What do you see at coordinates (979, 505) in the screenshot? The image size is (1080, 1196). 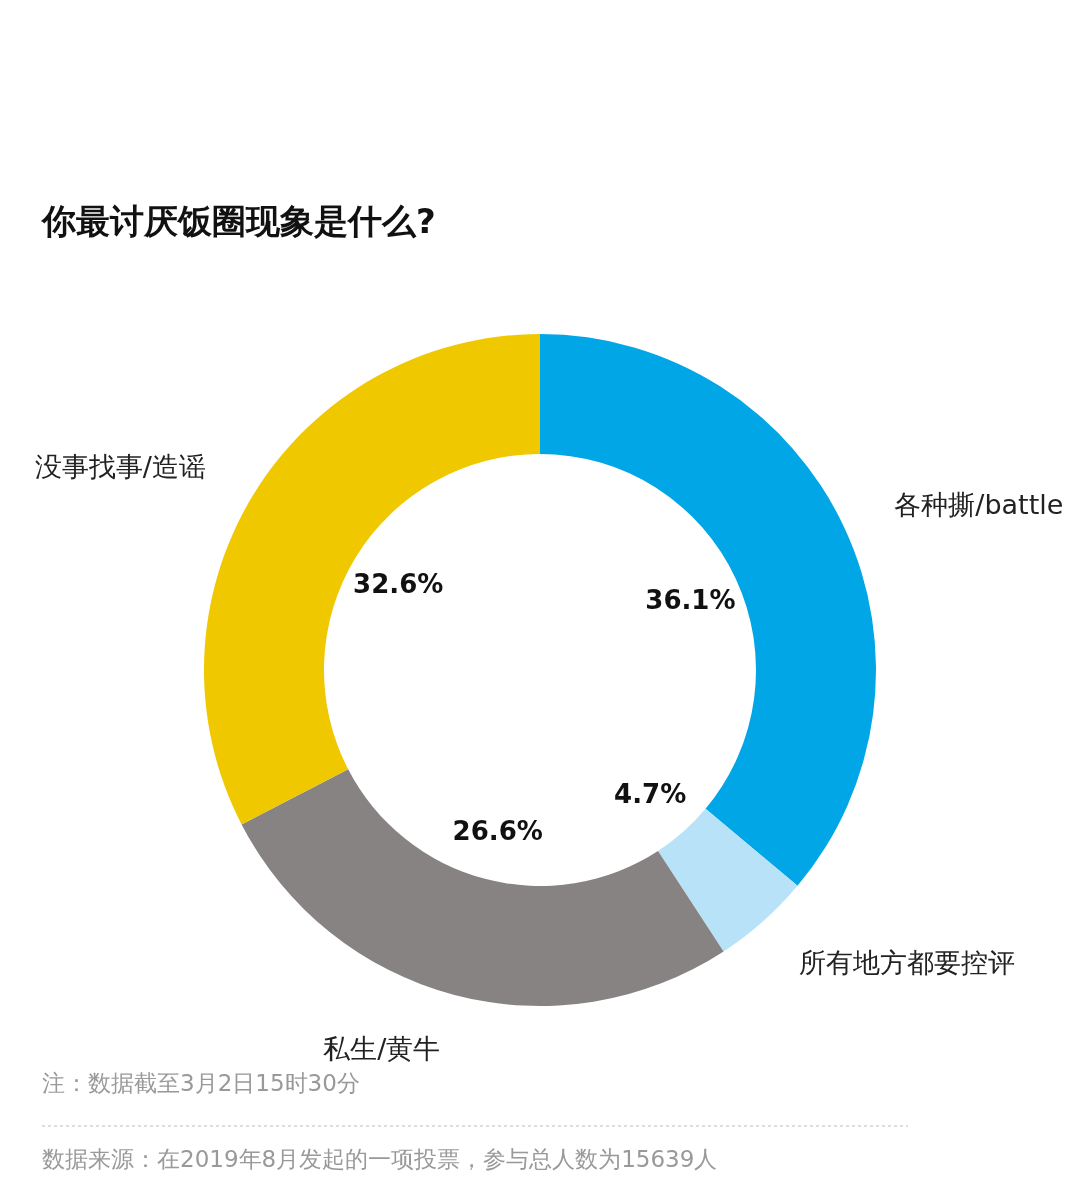 I see `slice-label: 各种撕/battle` at bounding box center [979, 505].